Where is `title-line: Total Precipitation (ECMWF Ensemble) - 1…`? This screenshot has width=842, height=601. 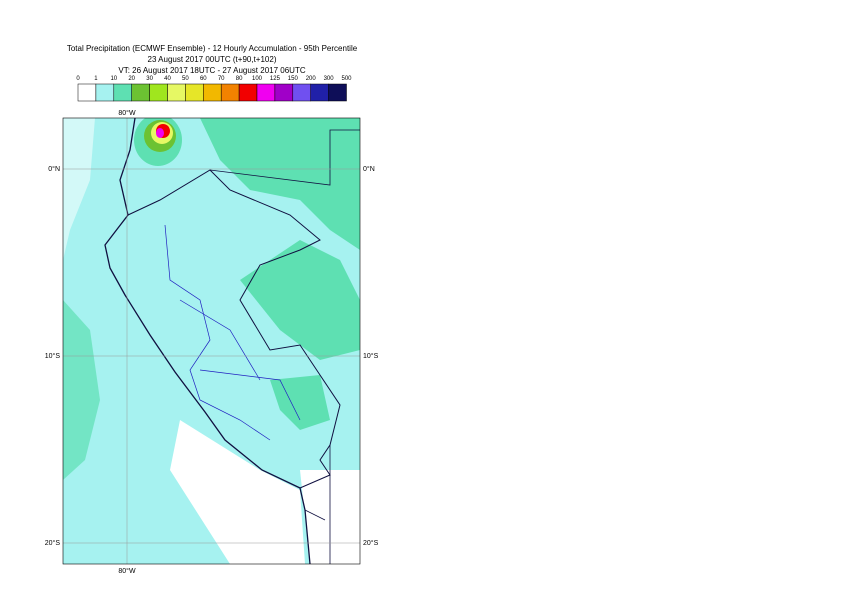 title-line: Total Precipitation (ECMWF Ensemble) - 1… is located at coordinates (212, 48).